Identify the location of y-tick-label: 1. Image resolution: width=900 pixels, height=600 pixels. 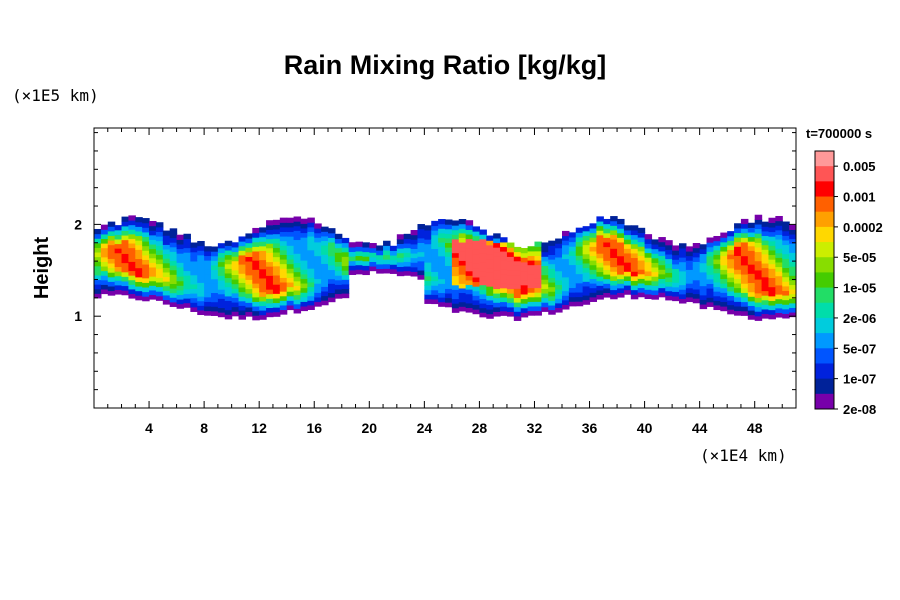
(78, 316).